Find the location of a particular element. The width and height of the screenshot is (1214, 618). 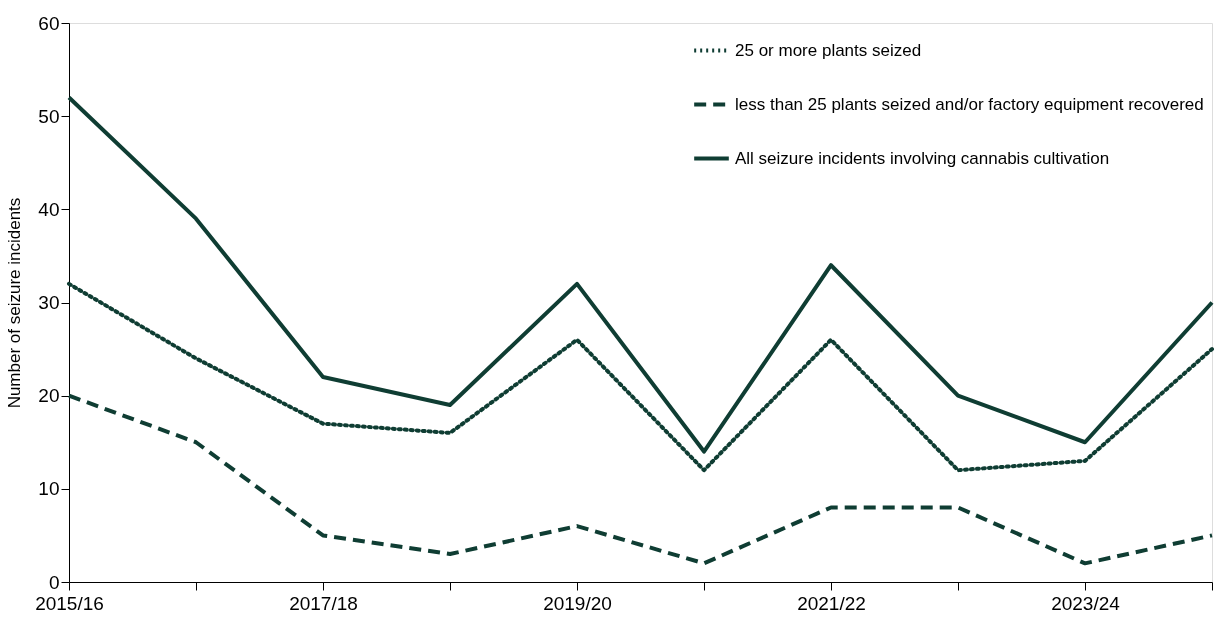

x-tick-label: 2023/24 is located at coordinates (1086, 603).